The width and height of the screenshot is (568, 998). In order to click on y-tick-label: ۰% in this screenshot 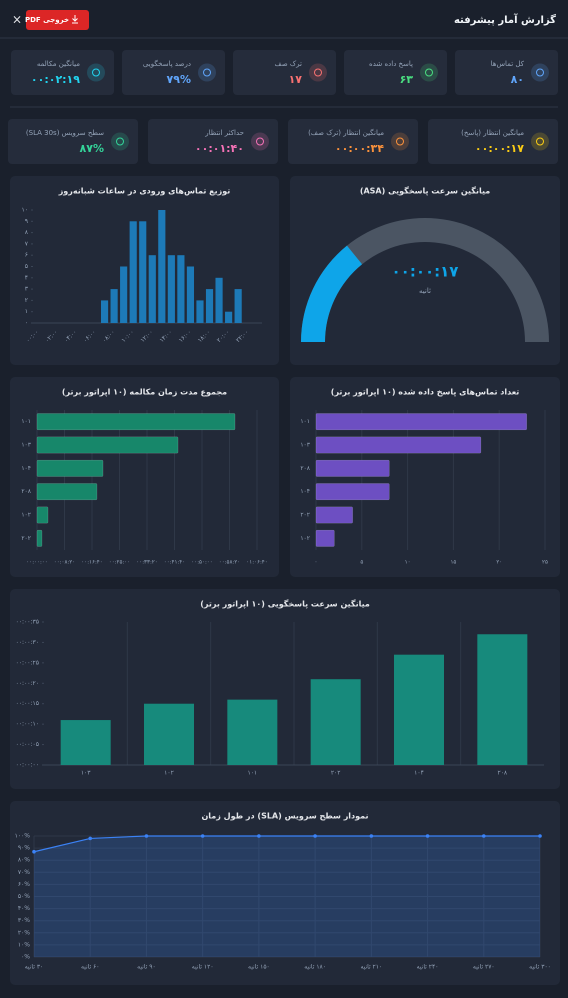, I will do `click(25, 957)`.